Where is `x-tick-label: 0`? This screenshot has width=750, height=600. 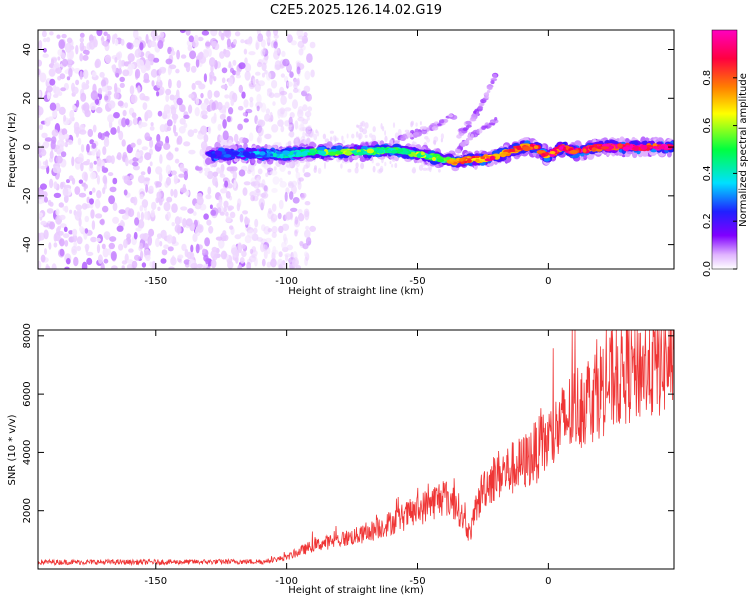 x-tick-label: 0 is located at coordinates (548, 281).